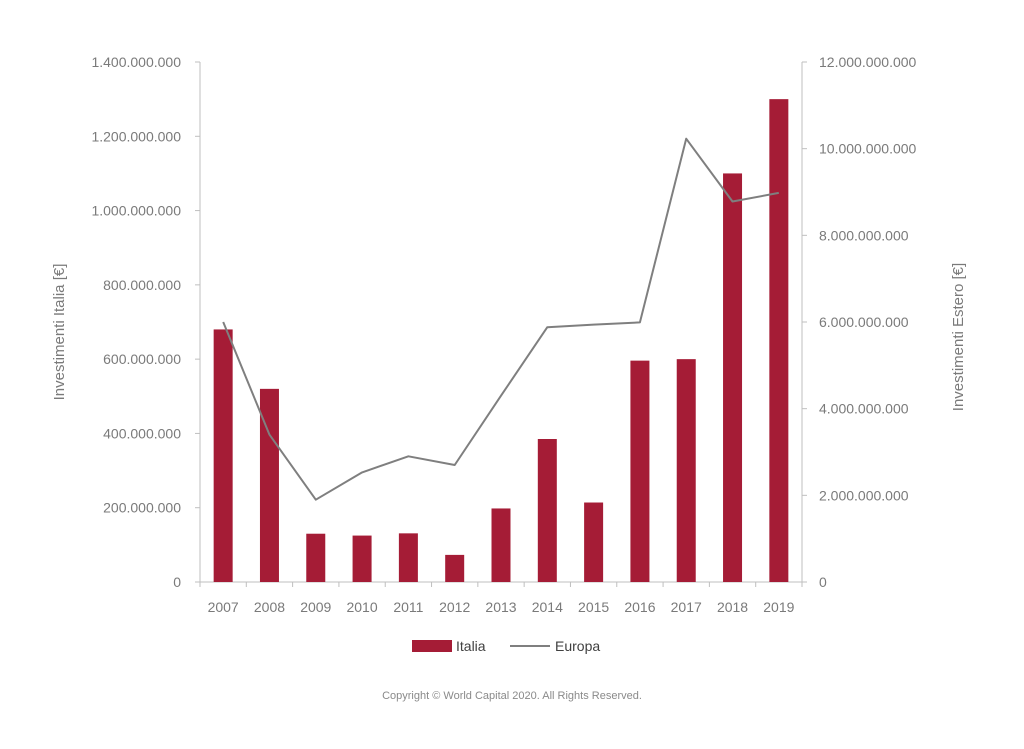  Describe the element at coordinates (779, 341) in the screenshot. I see `bar-italia-2019` at that location.